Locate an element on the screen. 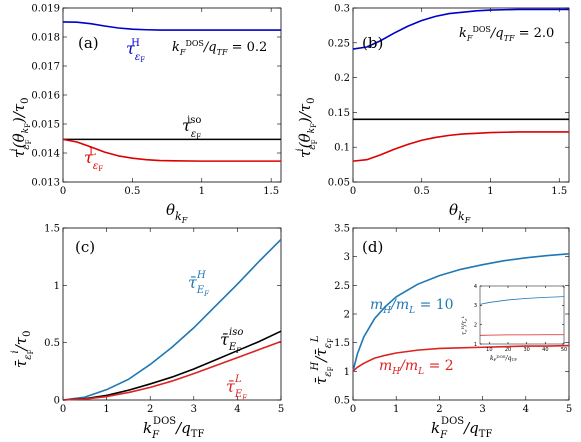  panel-d-inset-xtick-label-3: 40 is located at coordinates (545, 350).